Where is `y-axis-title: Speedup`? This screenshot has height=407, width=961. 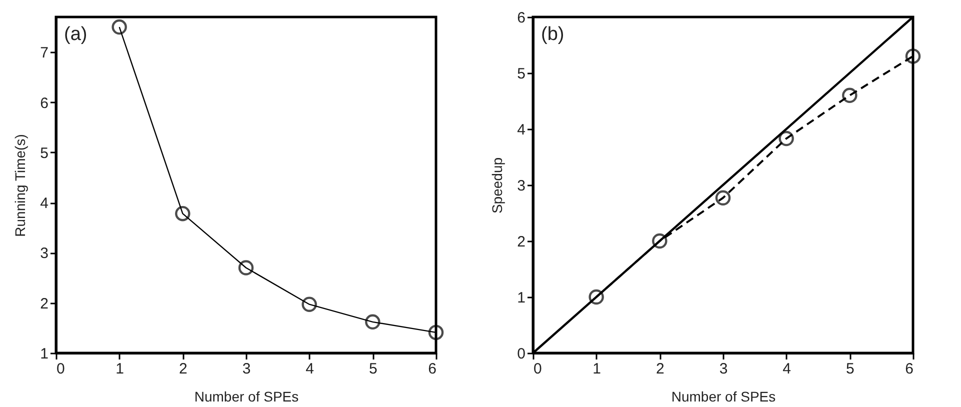 y-axis-title: Speedup is located at coordinates (497, 185).